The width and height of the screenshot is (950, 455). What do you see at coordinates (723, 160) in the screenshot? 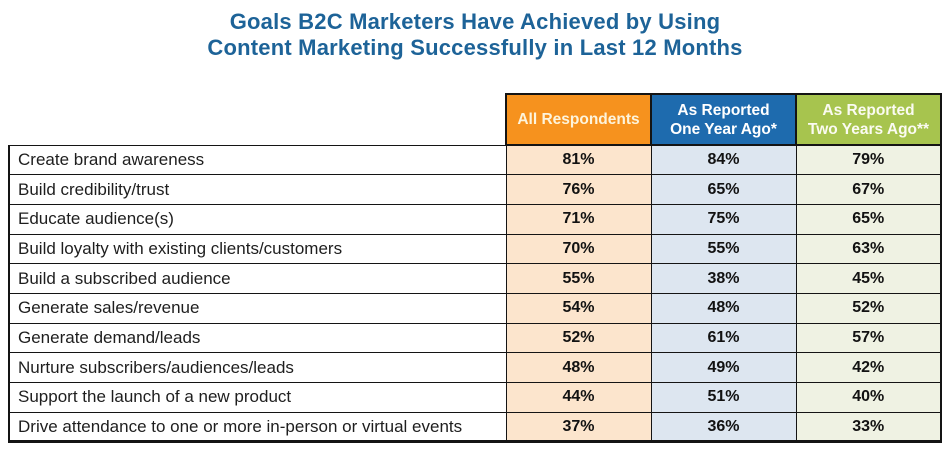
I see `value-cell-one-year-ago: 84%` at bounding box center [723, 160].